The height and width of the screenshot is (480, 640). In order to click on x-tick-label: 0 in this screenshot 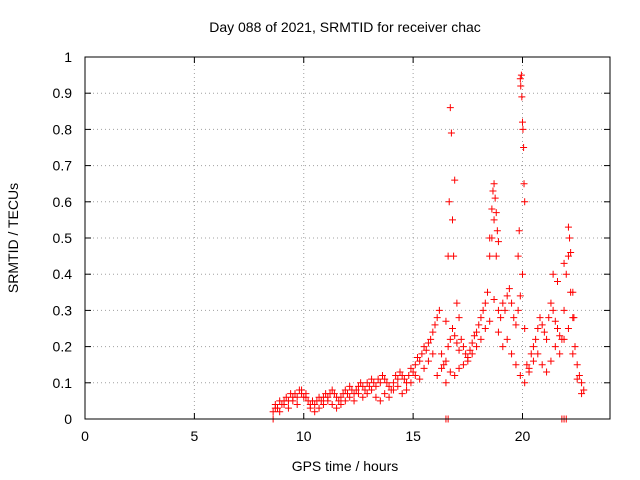, I will do `click(85, 436)`.